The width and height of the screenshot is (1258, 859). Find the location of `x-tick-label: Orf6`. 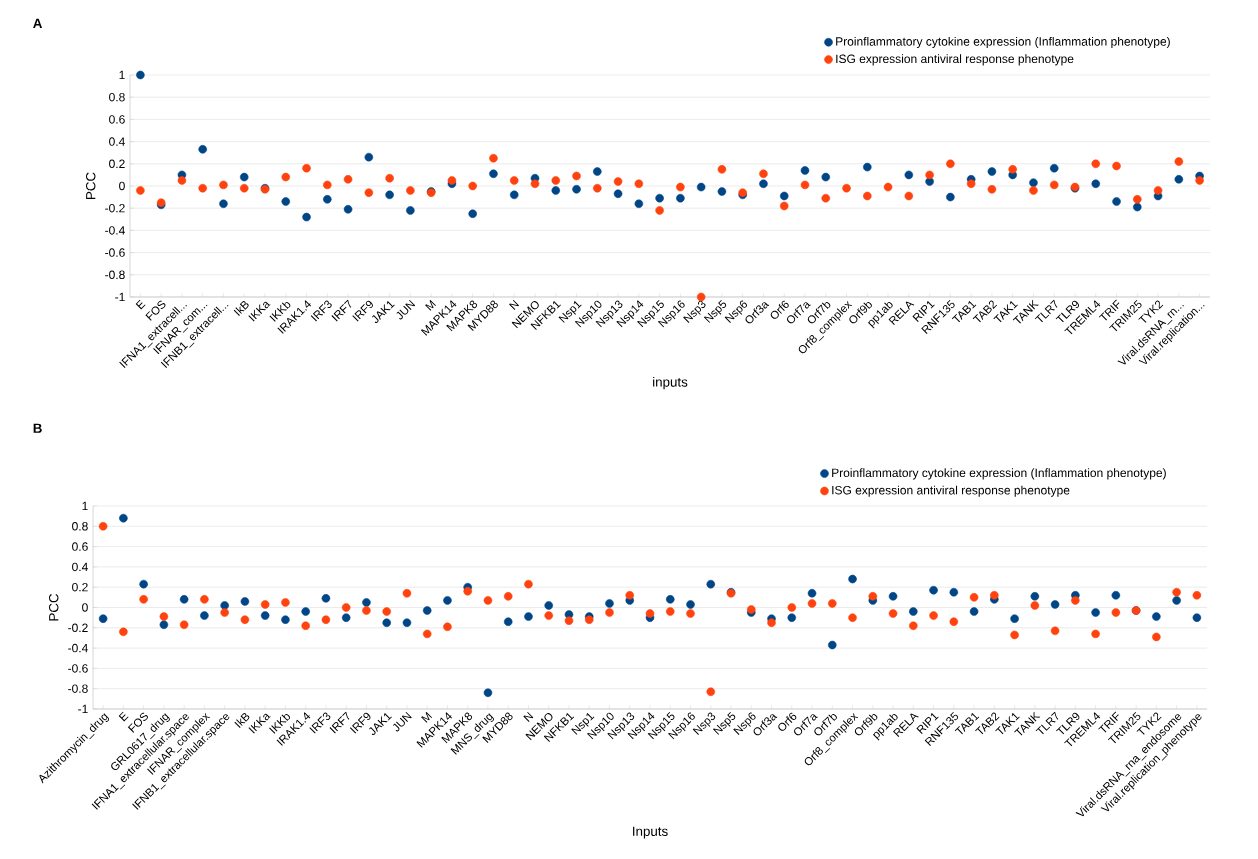

x-tick-label: Orf6 is located at coordinates (779, 309).